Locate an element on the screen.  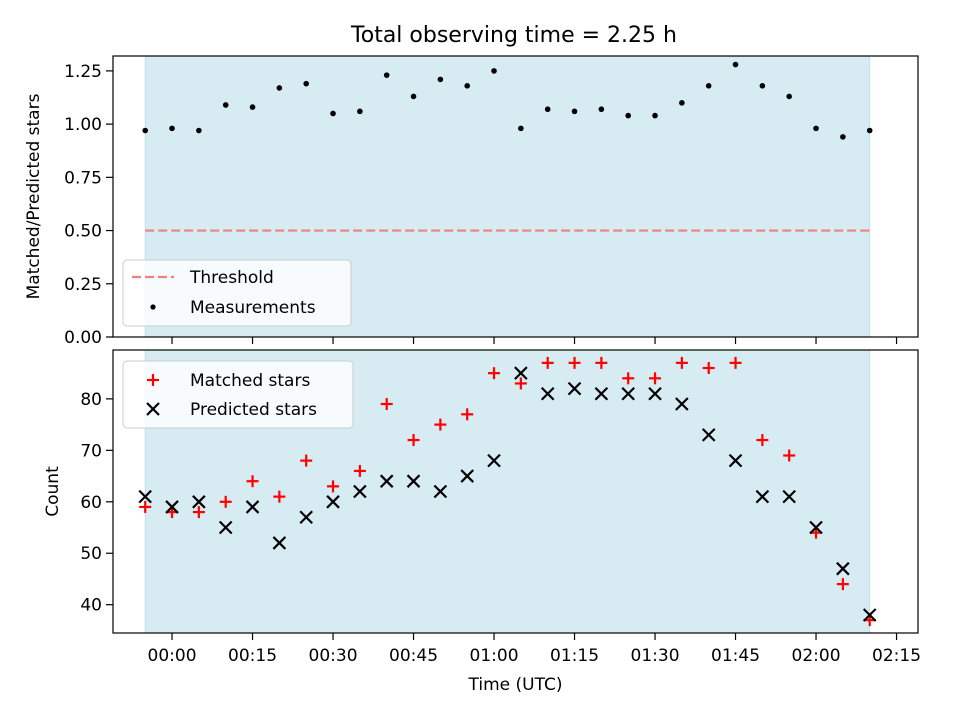
top-legend: Threshold Measurements is located at coordinates (237, 293).